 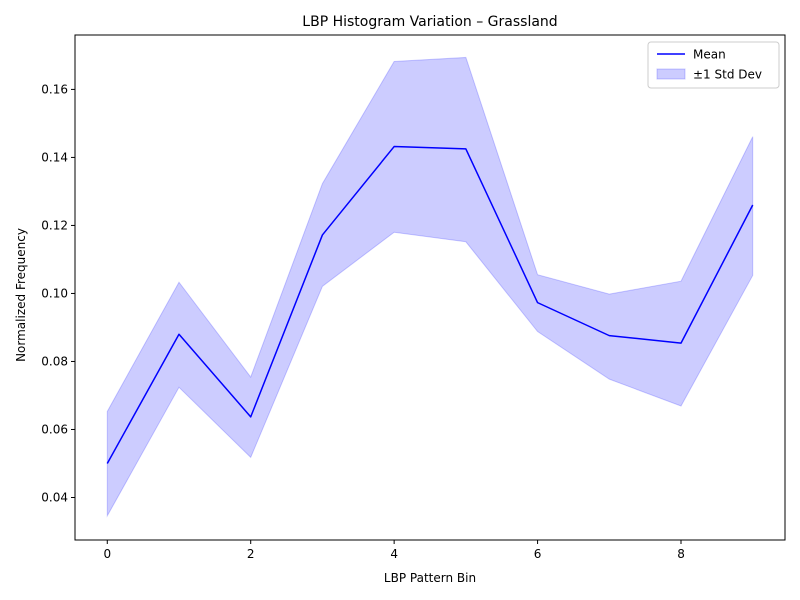 What do you see at coordinates (21, 295) in the screenshot?
I see `y-axis-label: Normalized Frequency` at bounding box center [21, 295].